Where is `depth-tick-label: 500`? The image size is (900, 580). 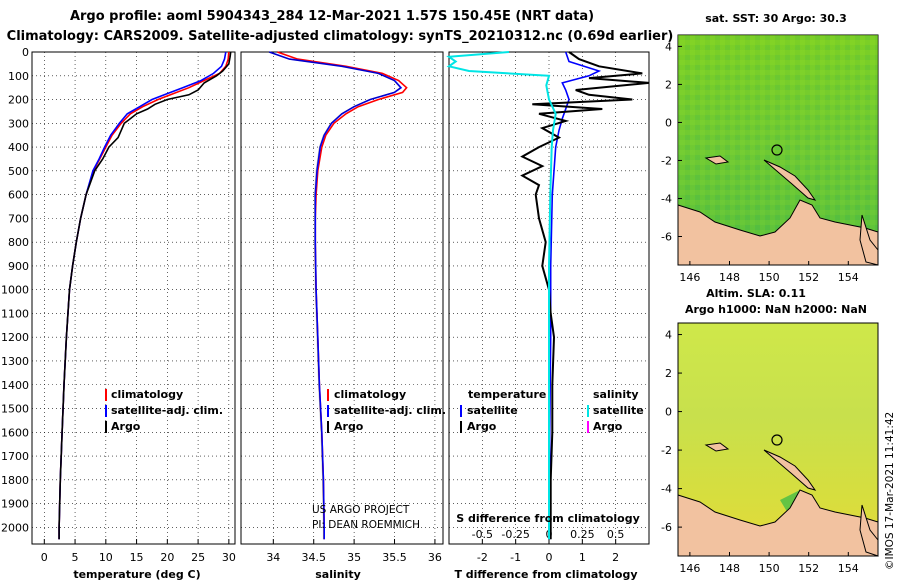 depth-tick-label: 500 is located at coordinates (18, 171).